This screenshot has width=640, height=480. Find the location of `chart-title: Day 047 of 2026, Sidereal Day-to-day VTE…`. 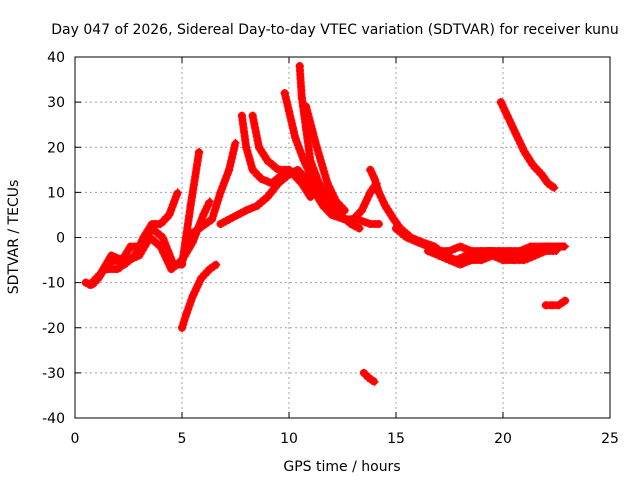

chart-title: Day 047 of 2026, Sidereal Day-to-day VTE… is located at coordinates (335, 30).